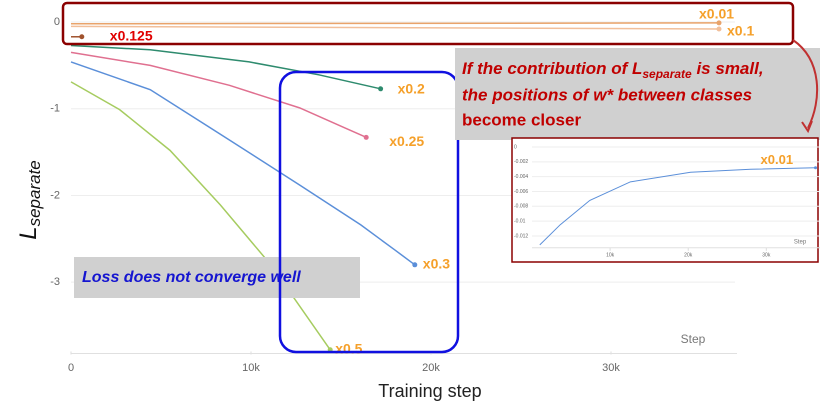 This screenshot has width=820, height=406. Describe the element at coordinates (521, 207) in the screenshot. I see `y-tick-label: -0.008` at that location.